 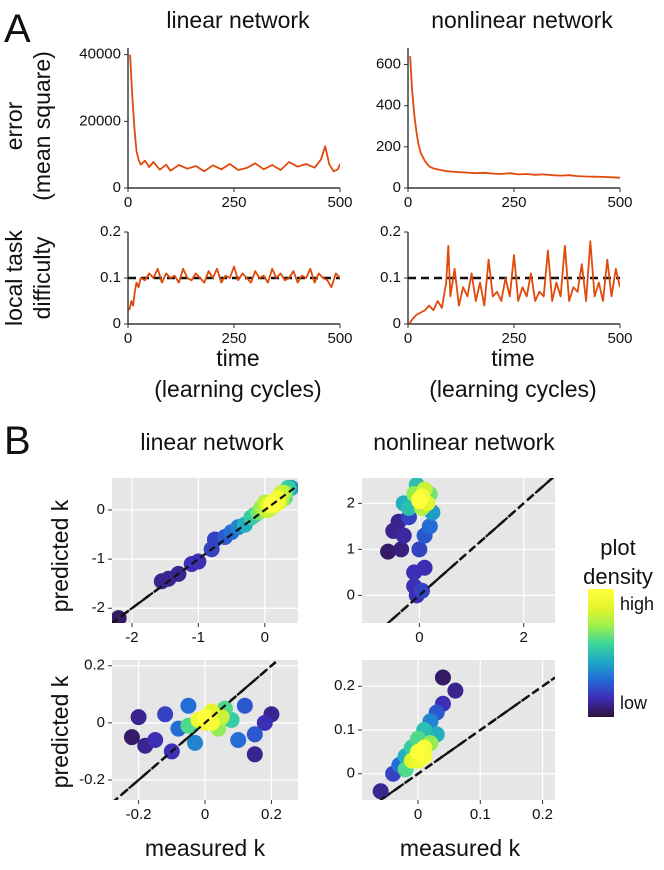 I want to click on panel-b-letter: B, so click(x=17, y=441).